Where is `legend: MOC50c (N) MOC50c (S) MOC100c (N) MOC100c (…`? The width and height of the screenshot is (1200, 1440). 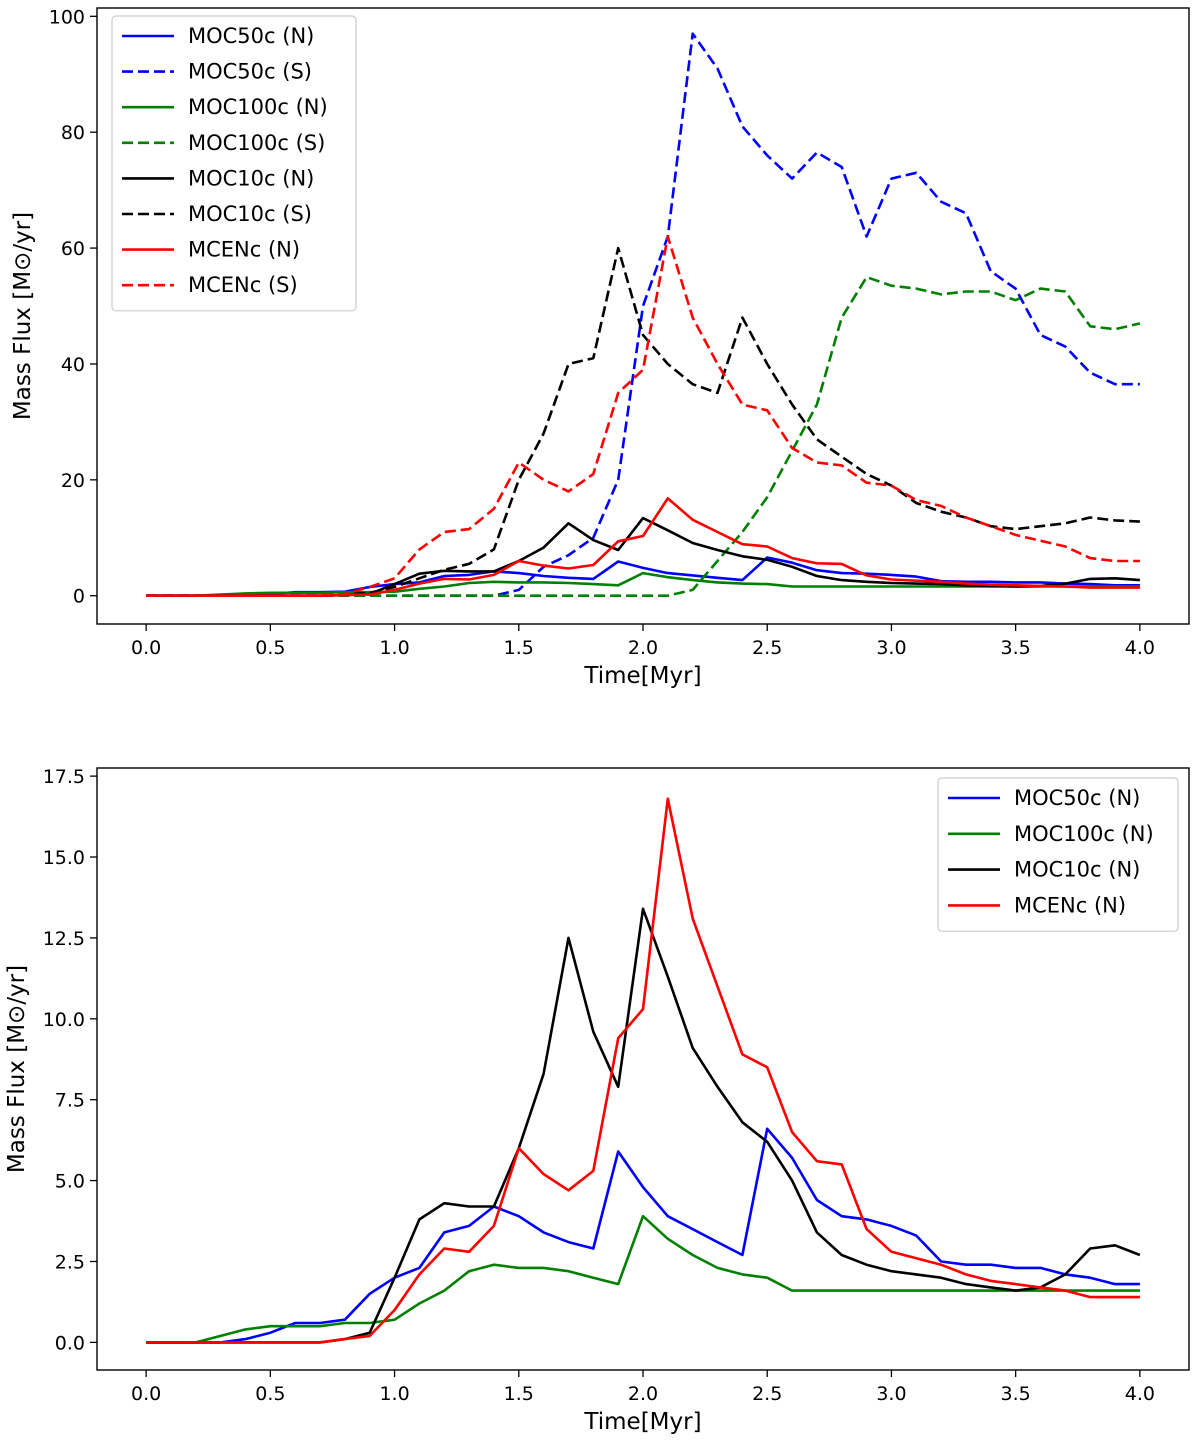 legend: MOC50c (N) MOC50c (S) MOC100c (N) MOC100c (… is located at coordinates (234, 163).